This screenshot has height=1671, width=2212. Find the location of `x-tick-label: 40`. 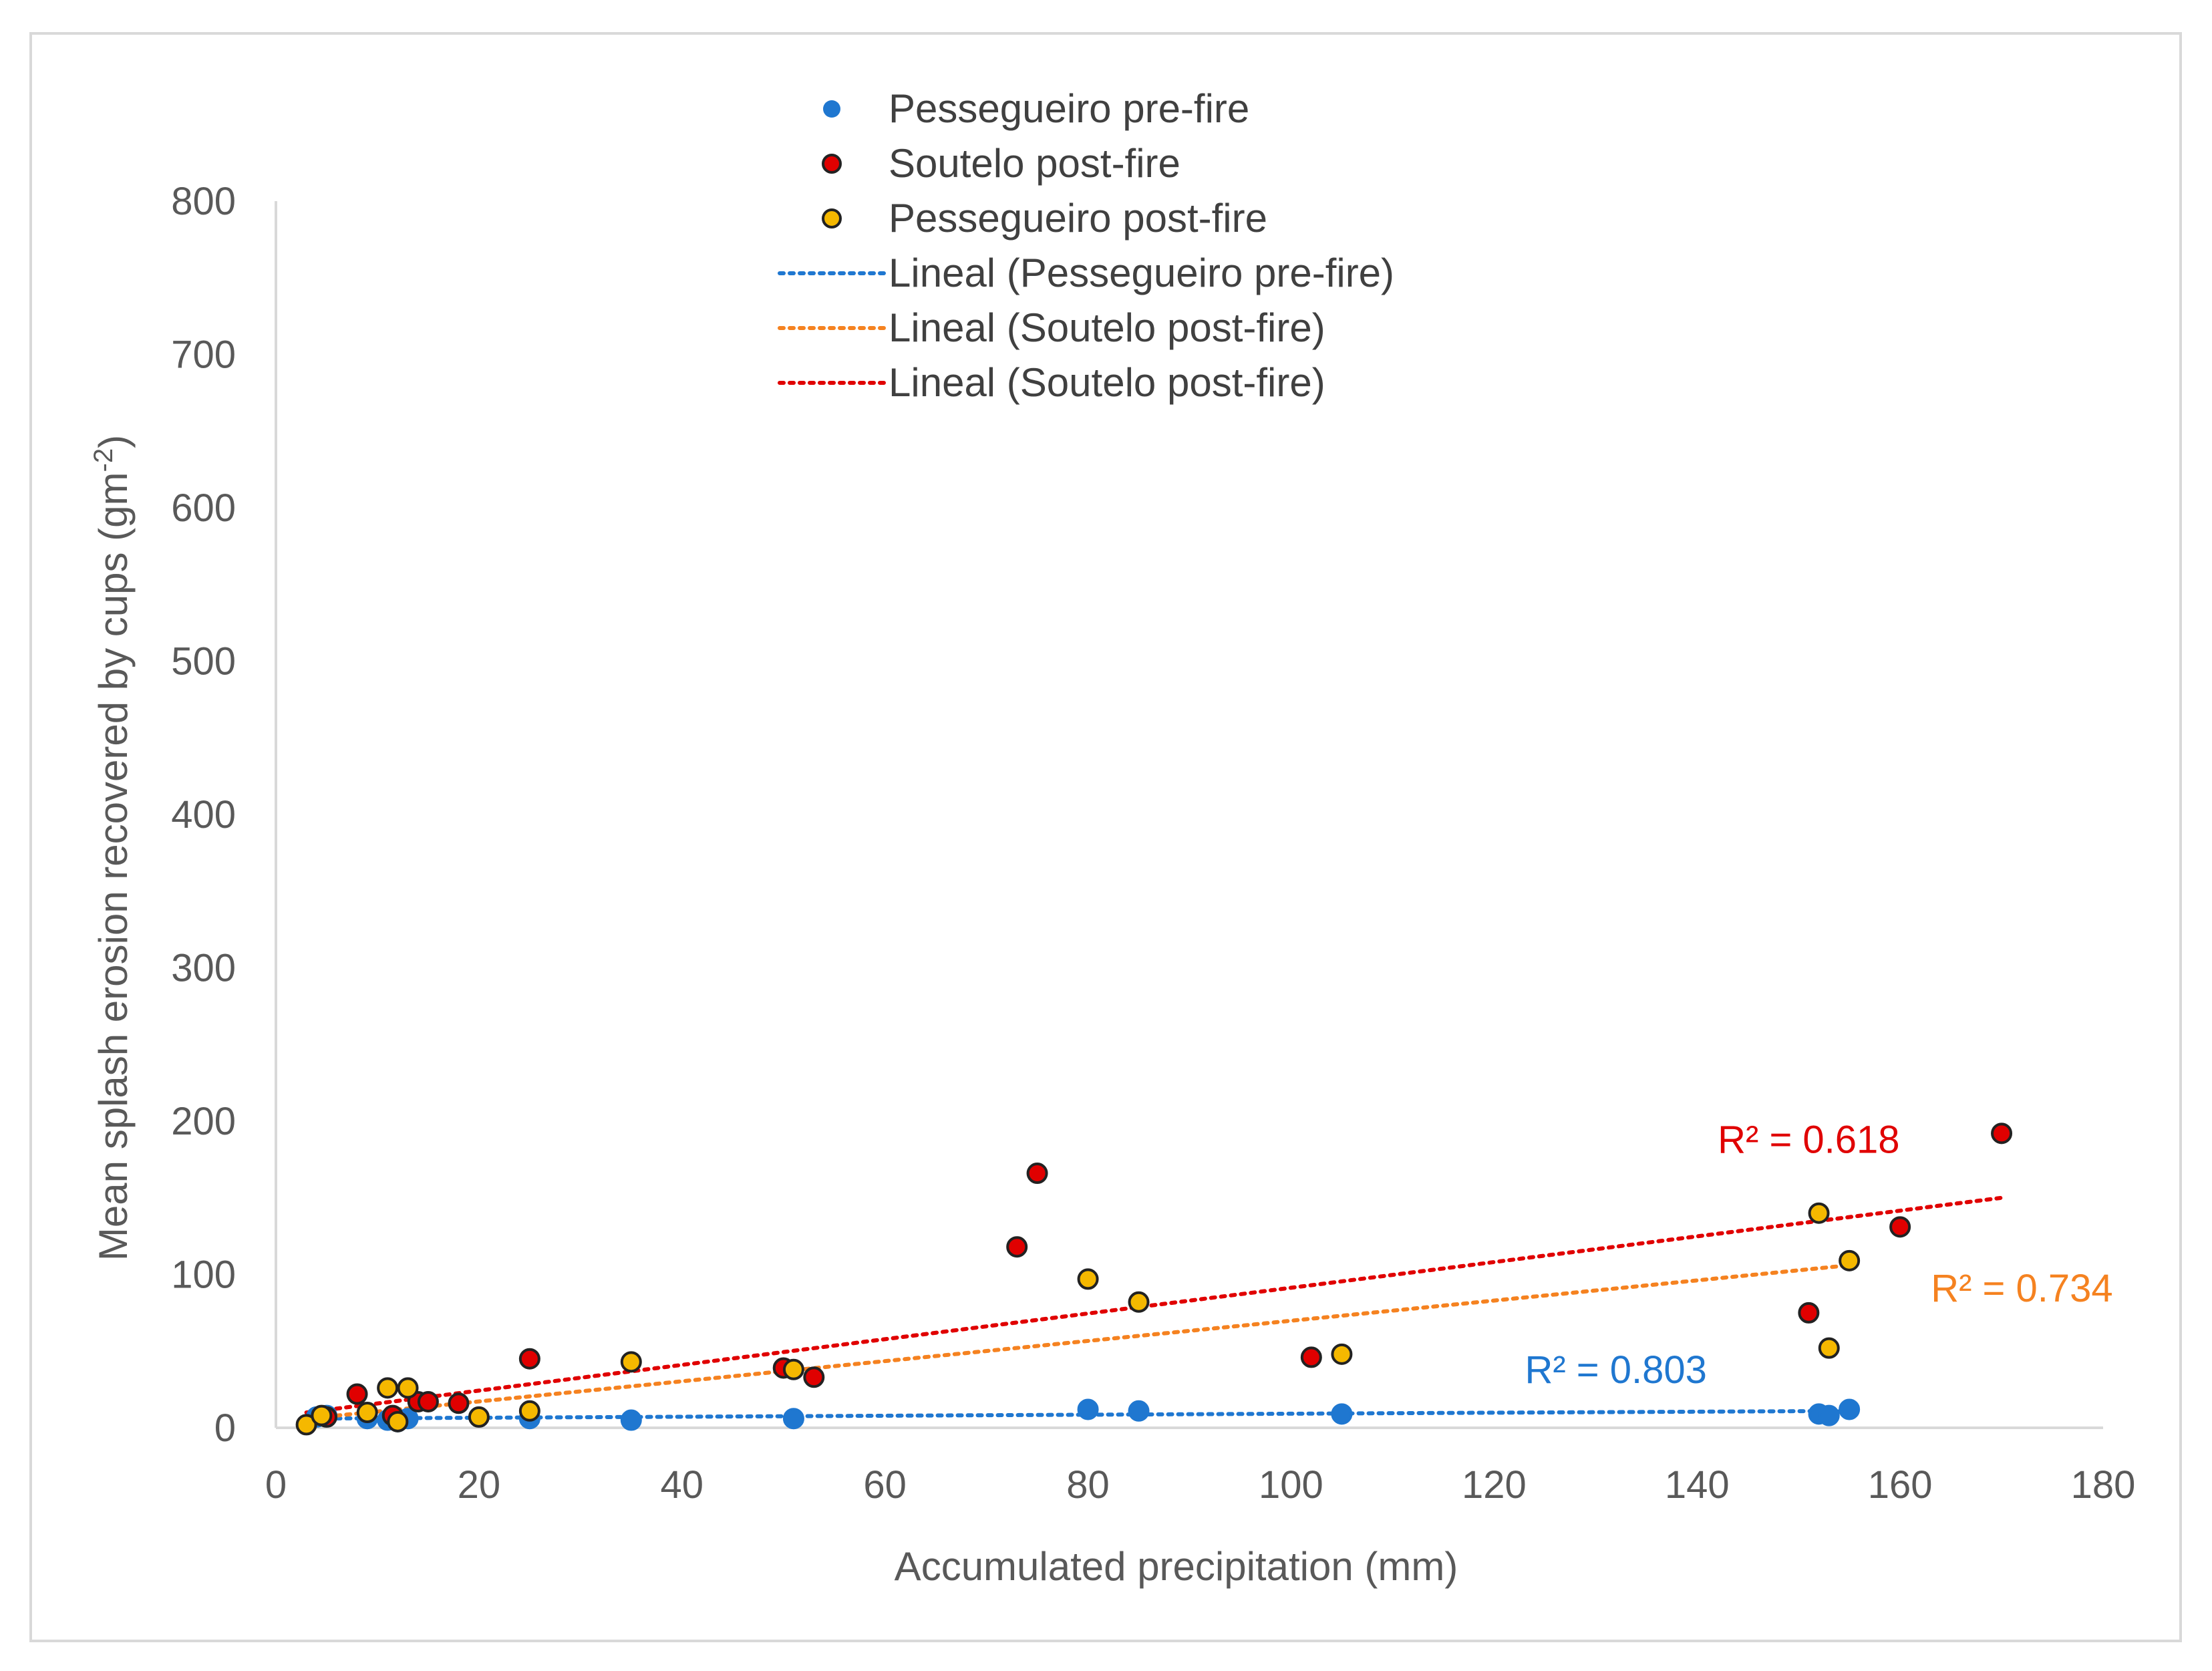

x-tick-label: 40 is located at coordinates (682, 1485).